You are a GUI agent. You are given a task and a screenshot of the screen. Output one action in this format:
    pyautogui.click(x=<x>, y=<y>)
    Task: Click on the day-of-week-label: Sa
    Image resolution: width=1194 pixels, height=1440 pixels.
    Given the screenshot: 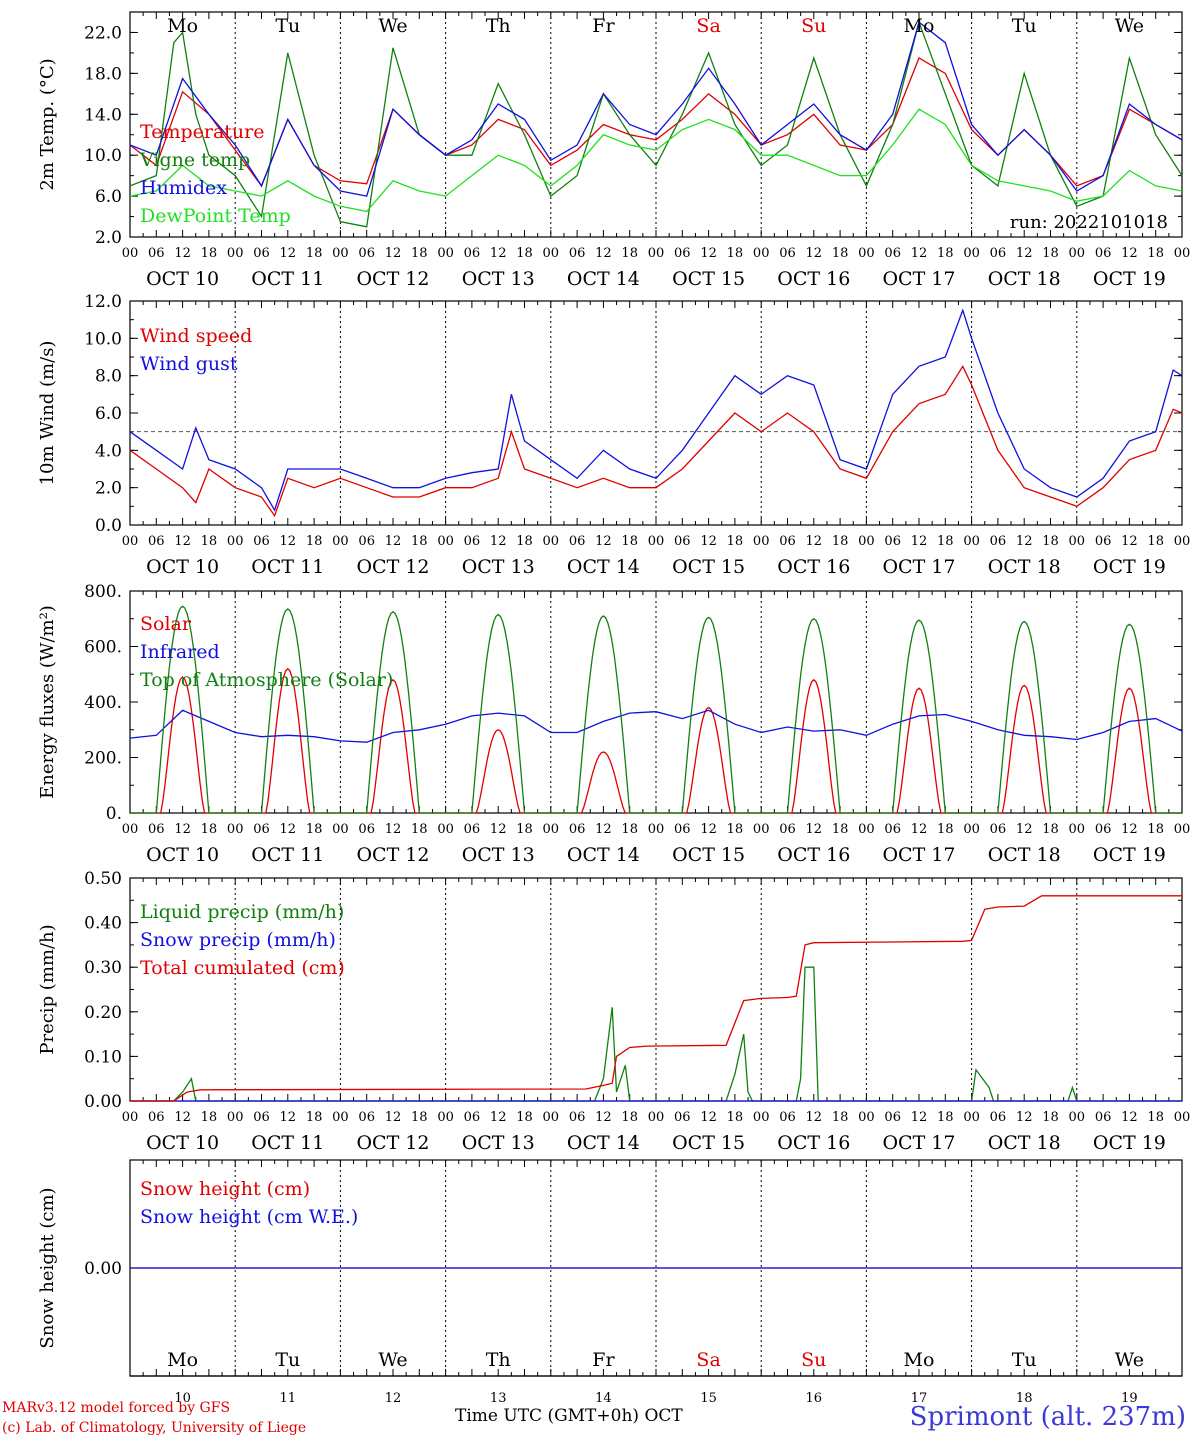 What is the action you would take?
    pyautogui.click(x=708, y=1360)
    